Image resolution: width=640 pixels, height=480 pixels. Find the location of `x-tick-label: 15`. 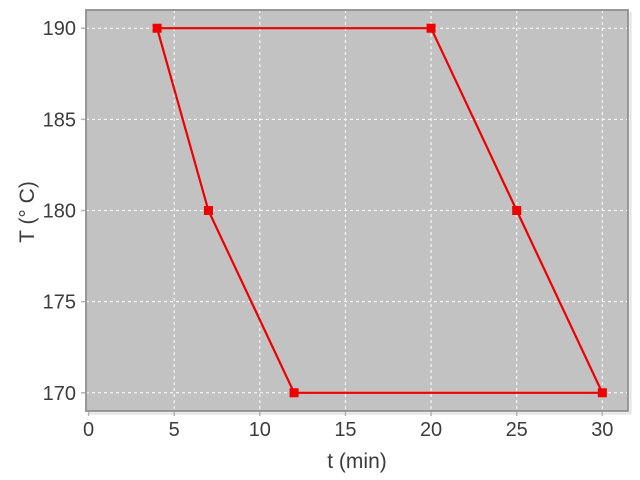

x-tick-label: 15 is located at coordinates (345, 430).